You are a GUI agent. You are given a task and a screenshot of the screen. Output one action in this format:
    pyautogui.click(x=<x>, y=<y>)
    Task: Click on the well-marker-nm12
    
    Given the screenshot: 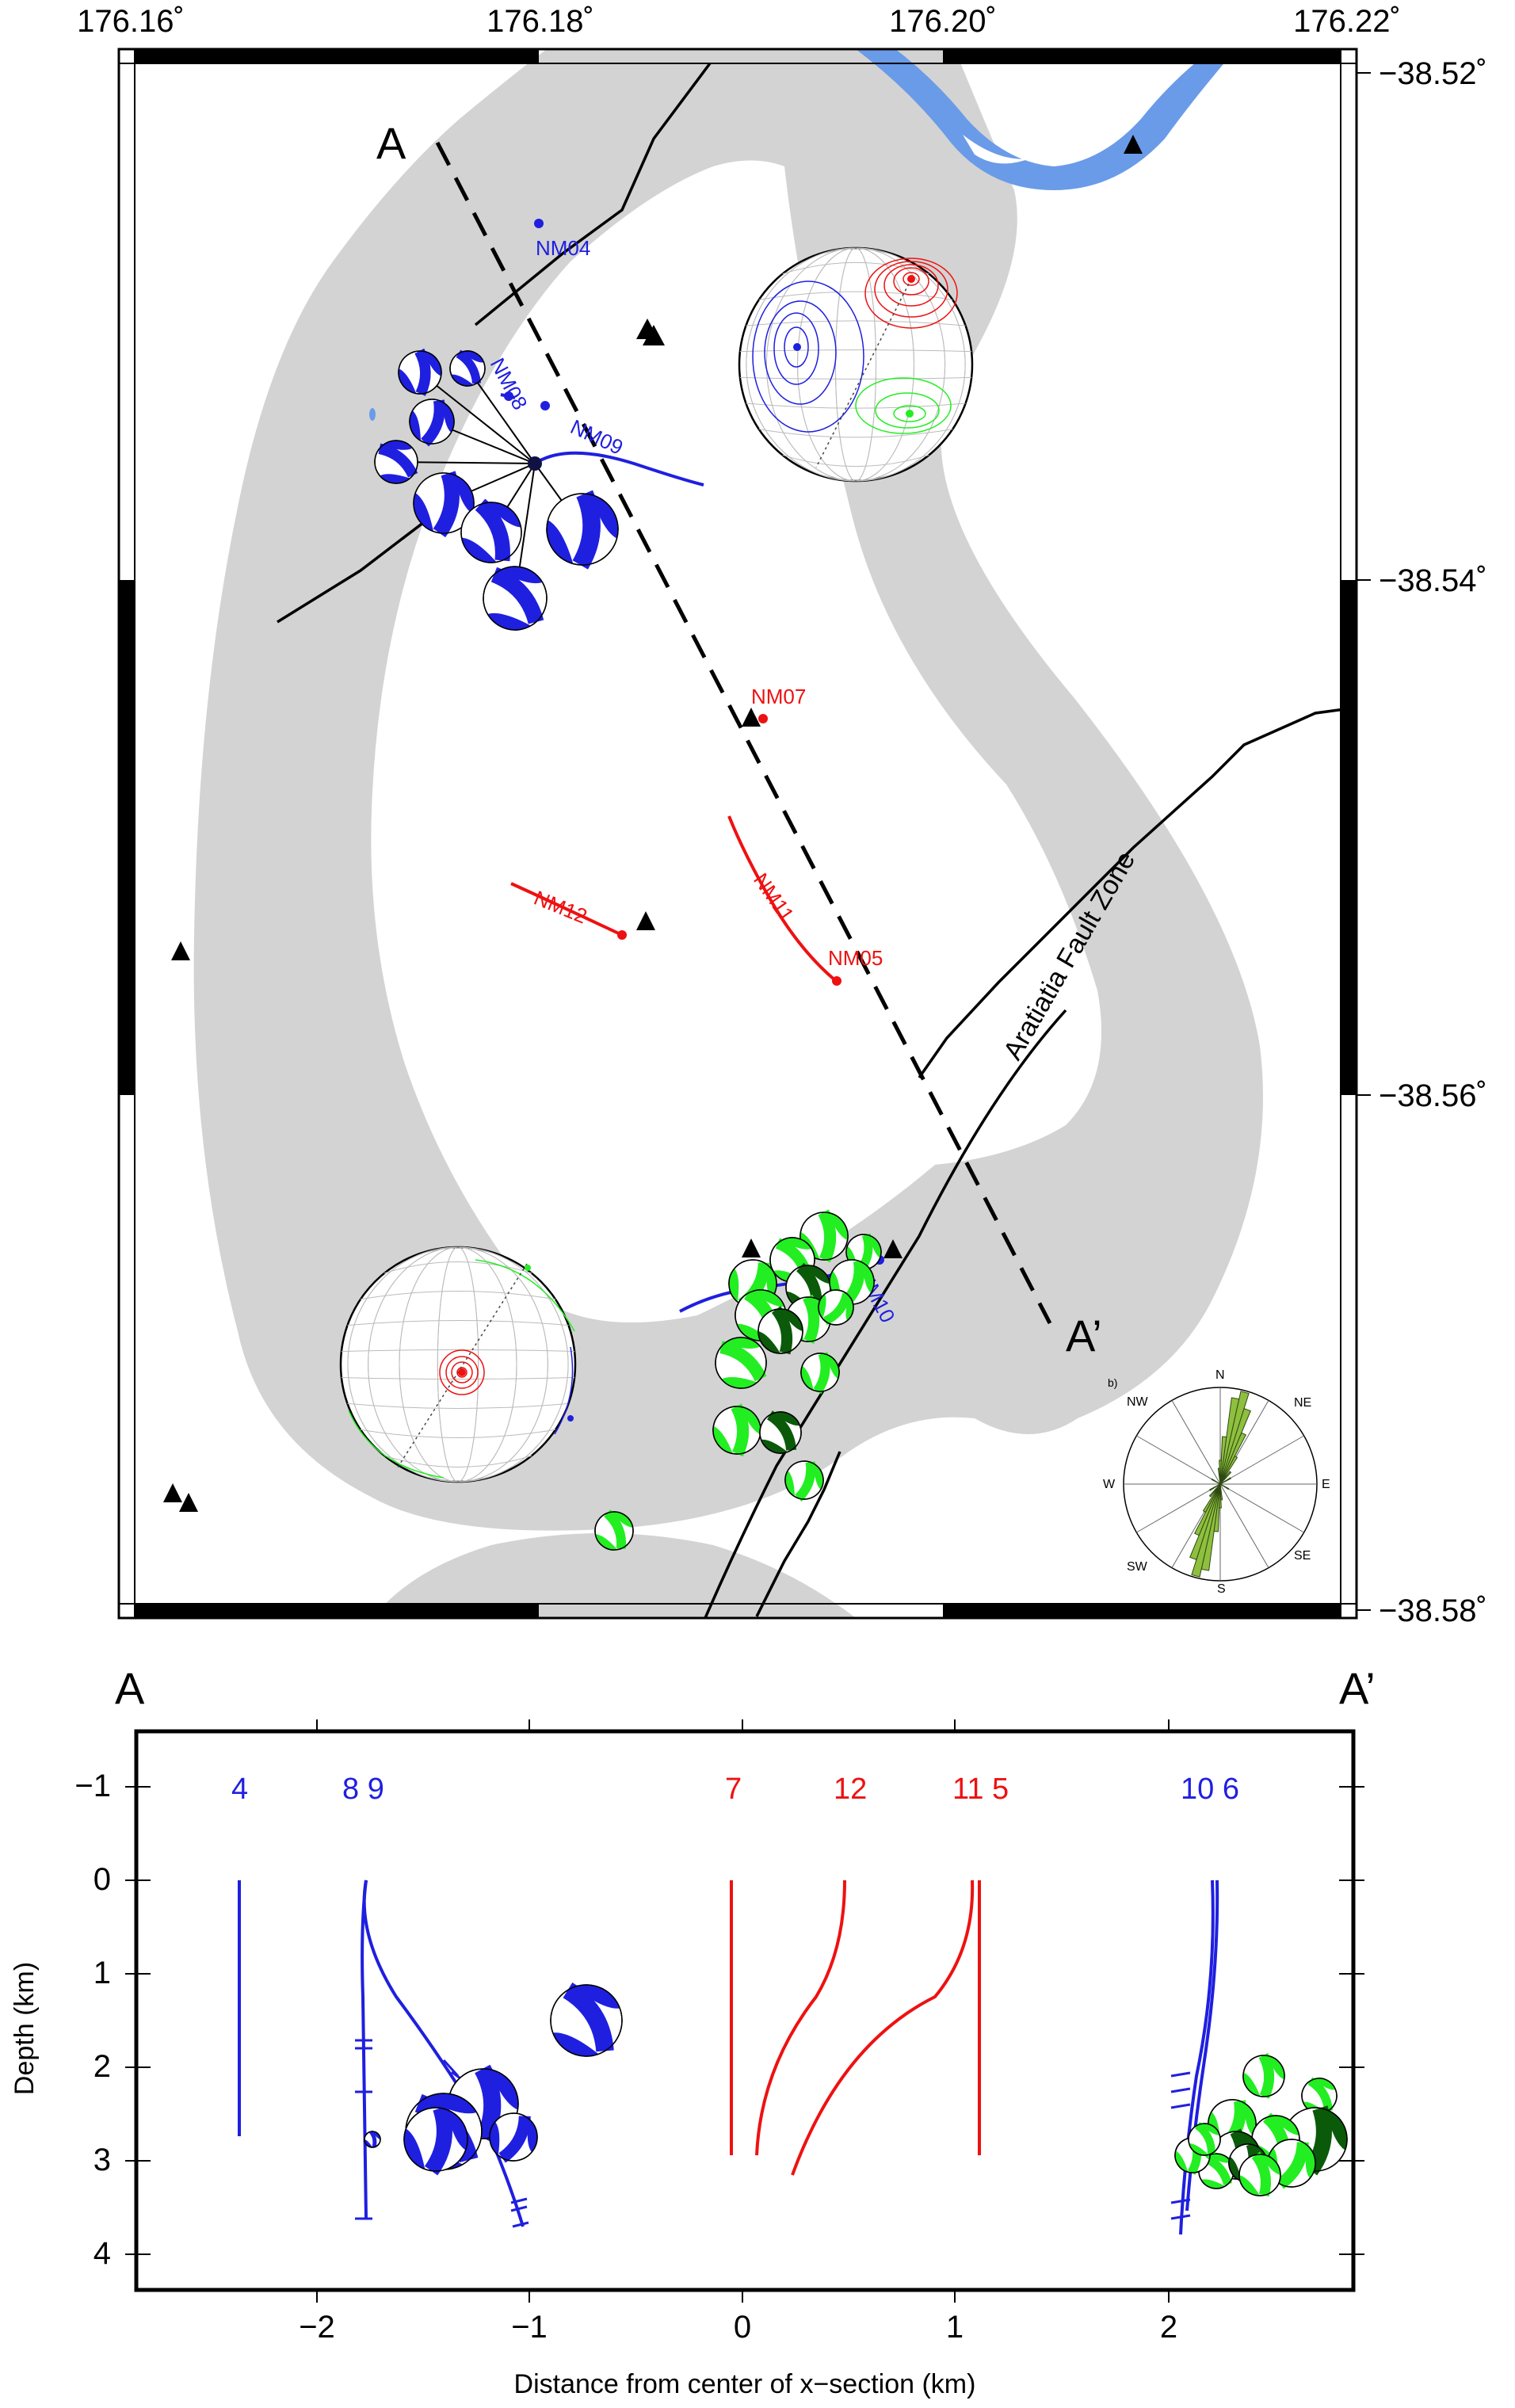 What is the action you would take?
    pyautogui.click(x=622, y=935)
    